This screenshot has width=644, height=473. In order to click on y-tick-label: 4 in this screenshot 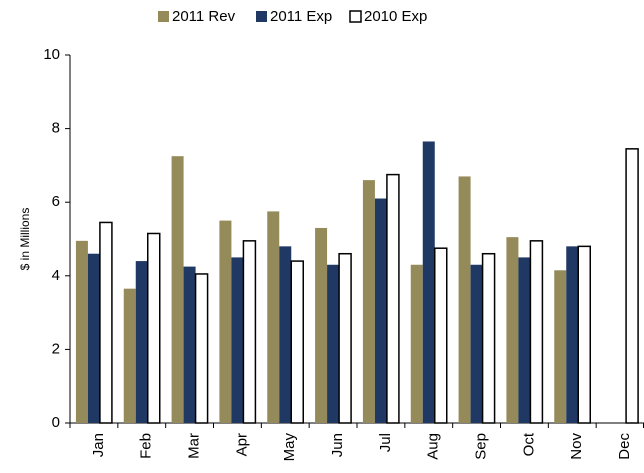, I will do `click(56, 275)`.